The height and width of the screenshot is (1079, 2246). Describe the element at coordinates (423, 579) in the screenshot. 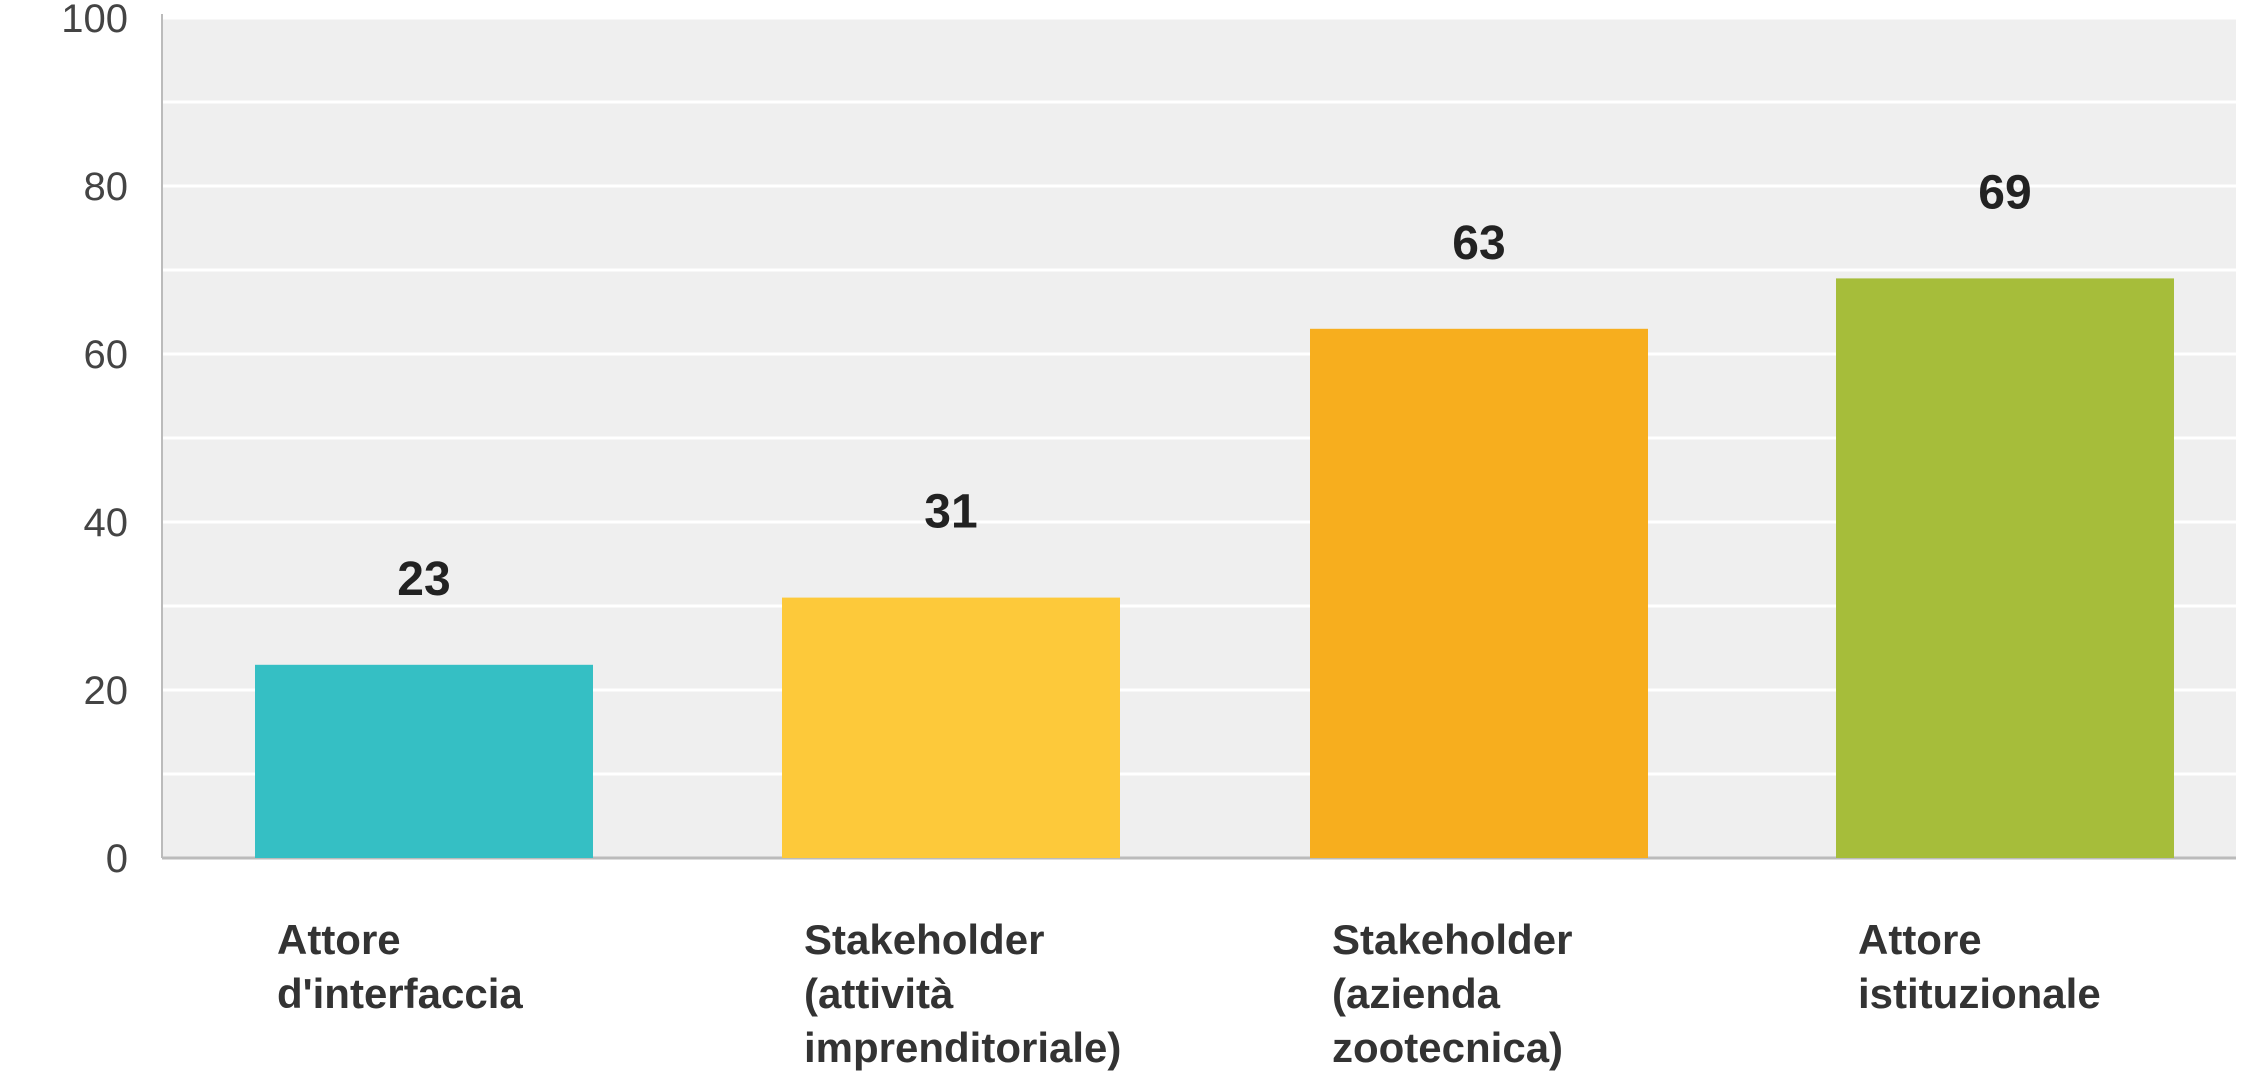

I see `value-label: 23` at that location.